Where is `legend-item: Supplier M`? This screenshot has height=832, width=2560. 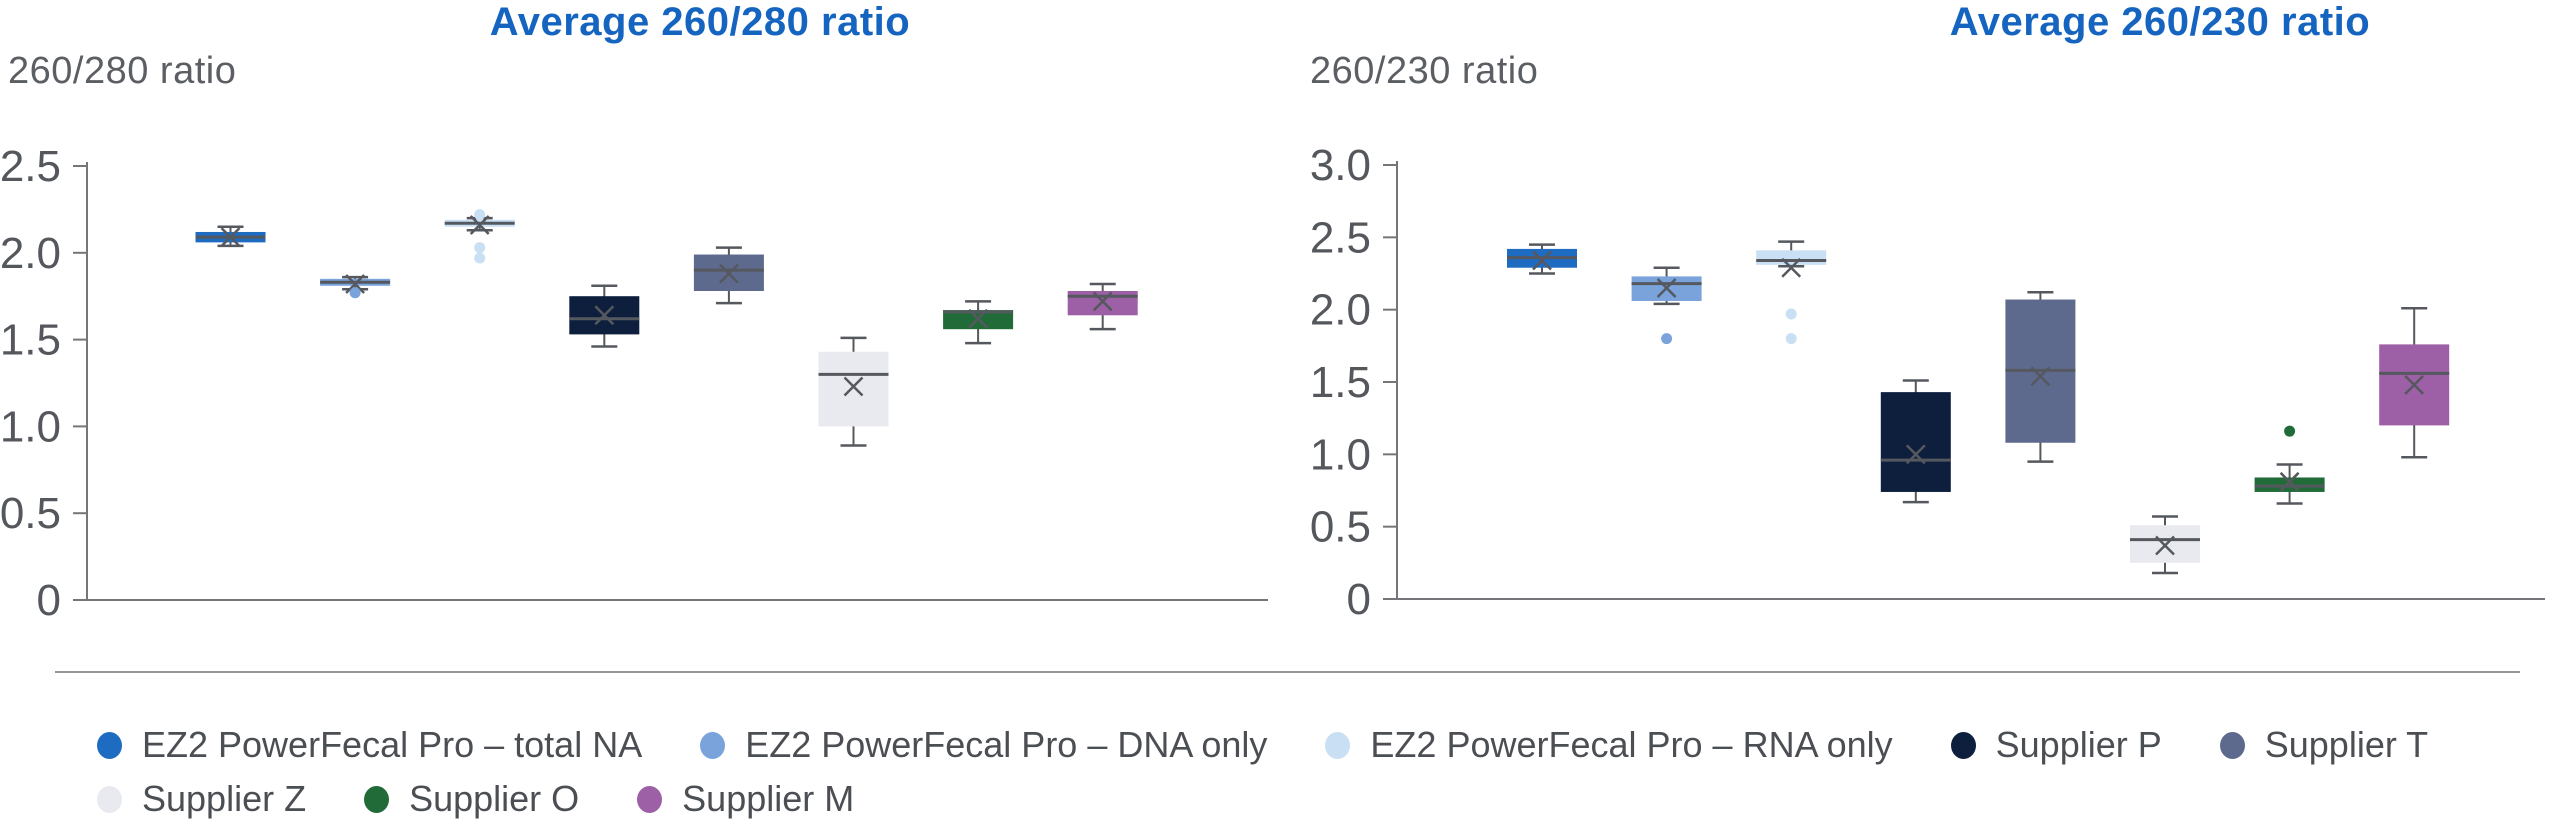 legend-item: Supplier M is located at coordinates (745, 799).